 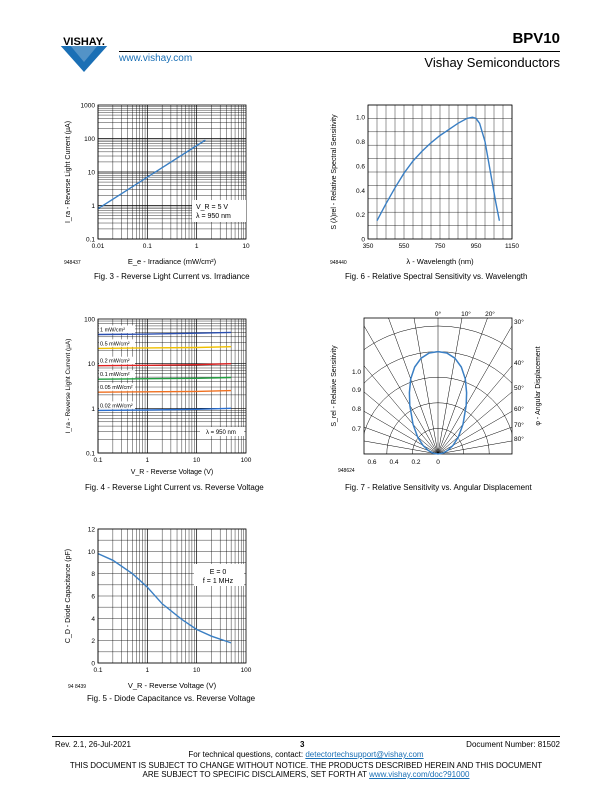 What do you see at coordinates (356, 429) in the screenshot?
I see `fig7-radial-tick: 0.7` at bounding box center [356, 429].